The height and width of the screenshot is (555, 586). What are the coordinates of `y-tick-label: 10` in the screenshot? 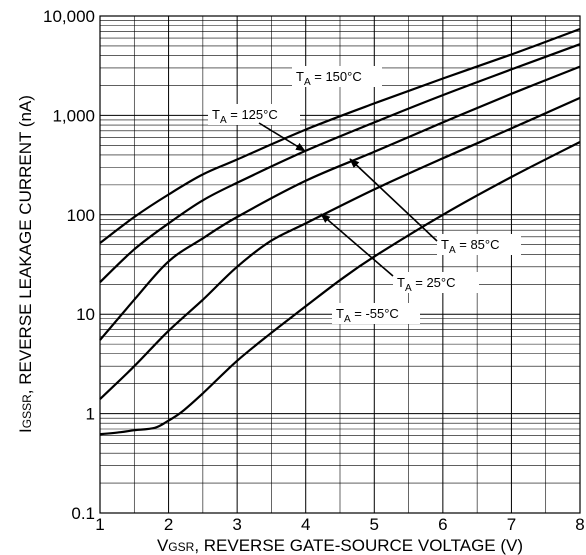 It's located at (85, 314).